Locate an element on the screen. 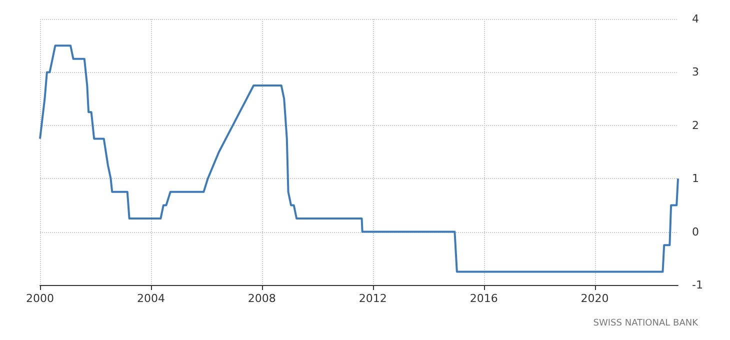  x-tick-label: 2004 is located at coordinates (150, 298).